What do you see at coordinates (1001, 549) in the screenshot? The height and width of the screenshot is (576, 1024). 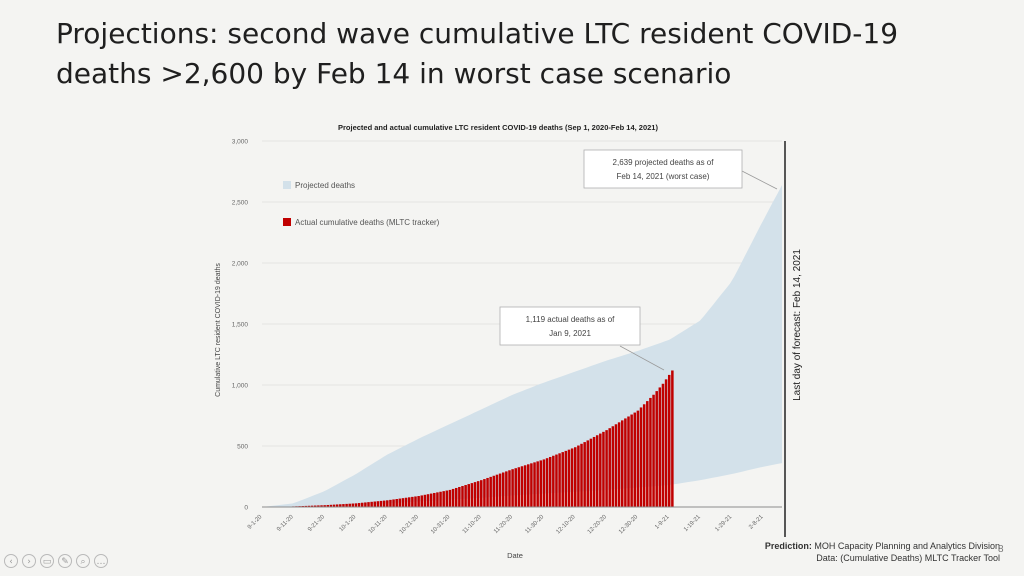 I see `page-number: 8` at bounding box center [1001, 549].